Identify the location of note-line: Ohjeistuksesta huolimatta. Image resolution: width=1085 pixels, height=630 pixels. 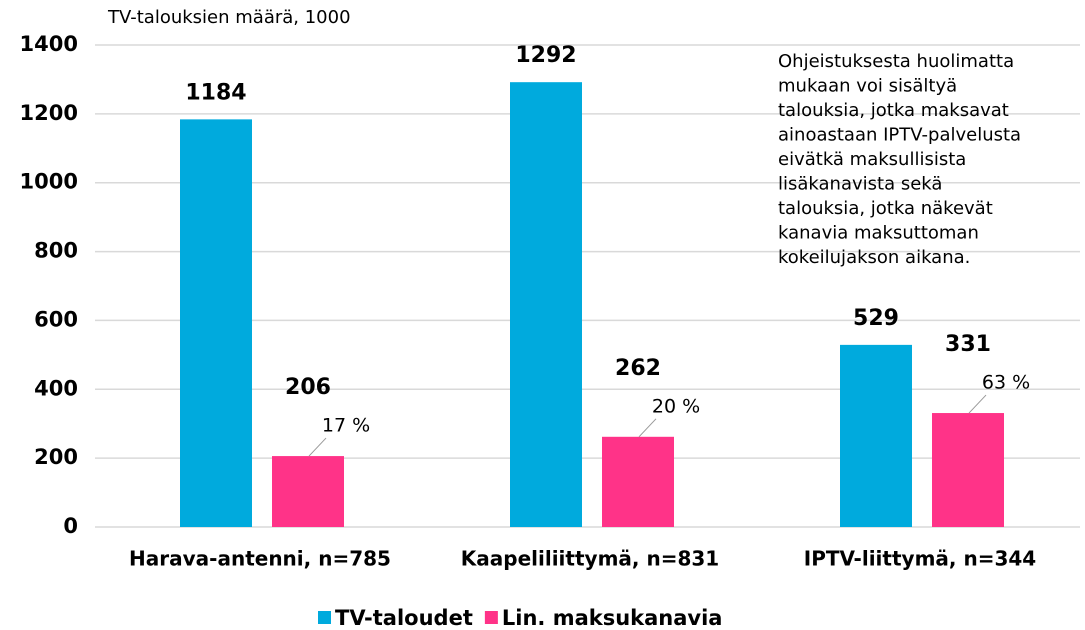
(896, 61).